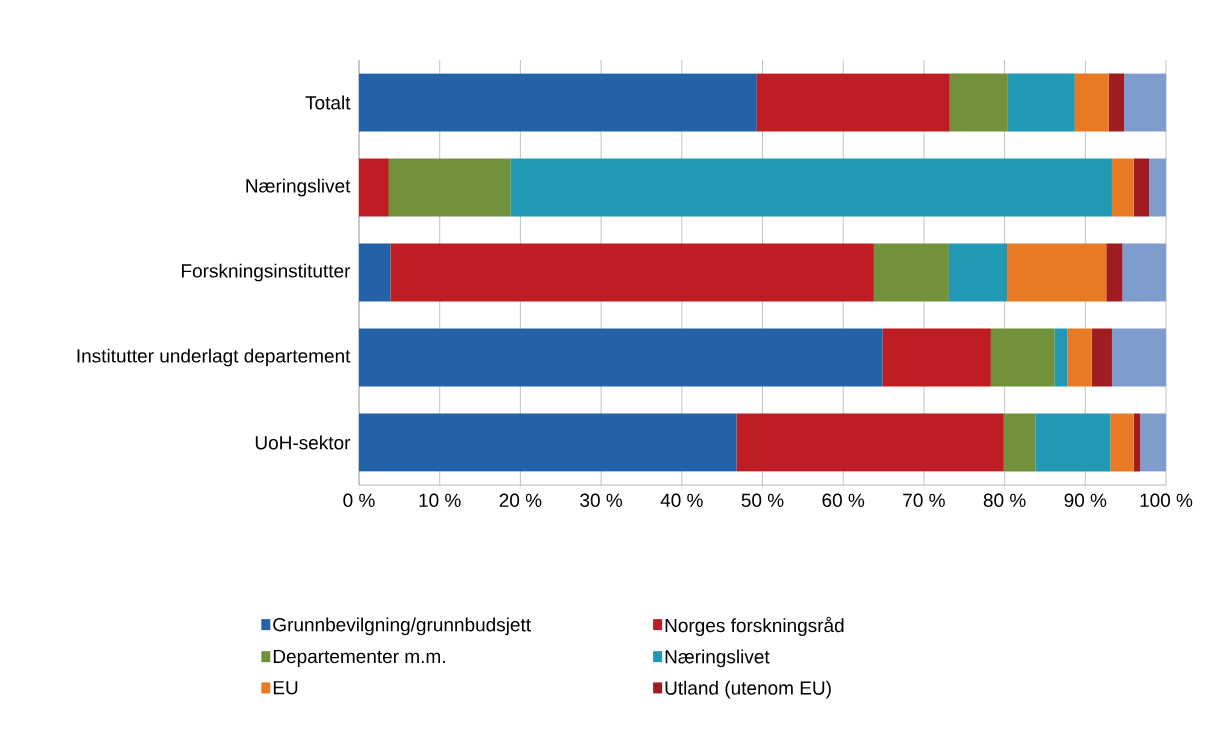  Describe the element at coordinates (266, 272) in the screenshot. I see `y-tick-label: Forskningsinstitutter` at that location.